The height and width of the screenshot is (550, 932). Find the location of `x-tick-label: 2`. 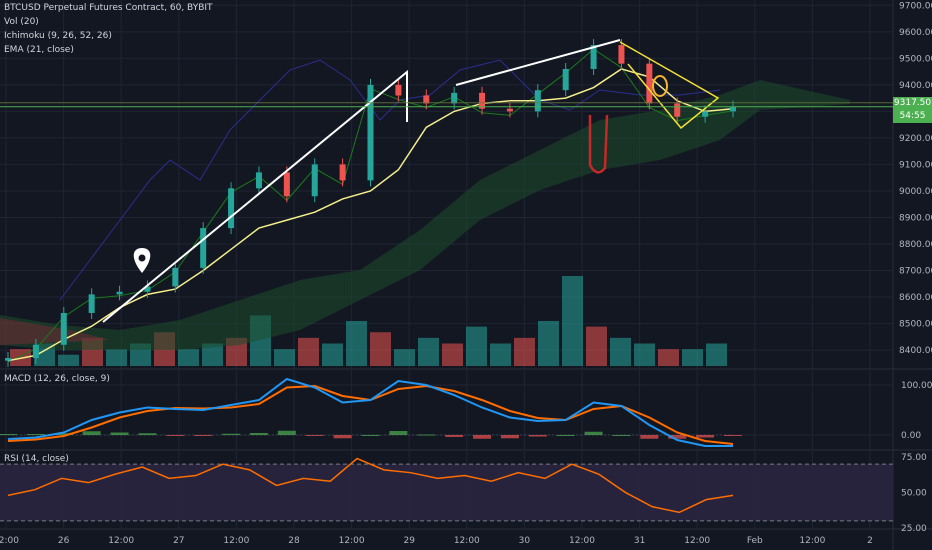

x-tick-label: 2 is located at coordinates (870, 541).